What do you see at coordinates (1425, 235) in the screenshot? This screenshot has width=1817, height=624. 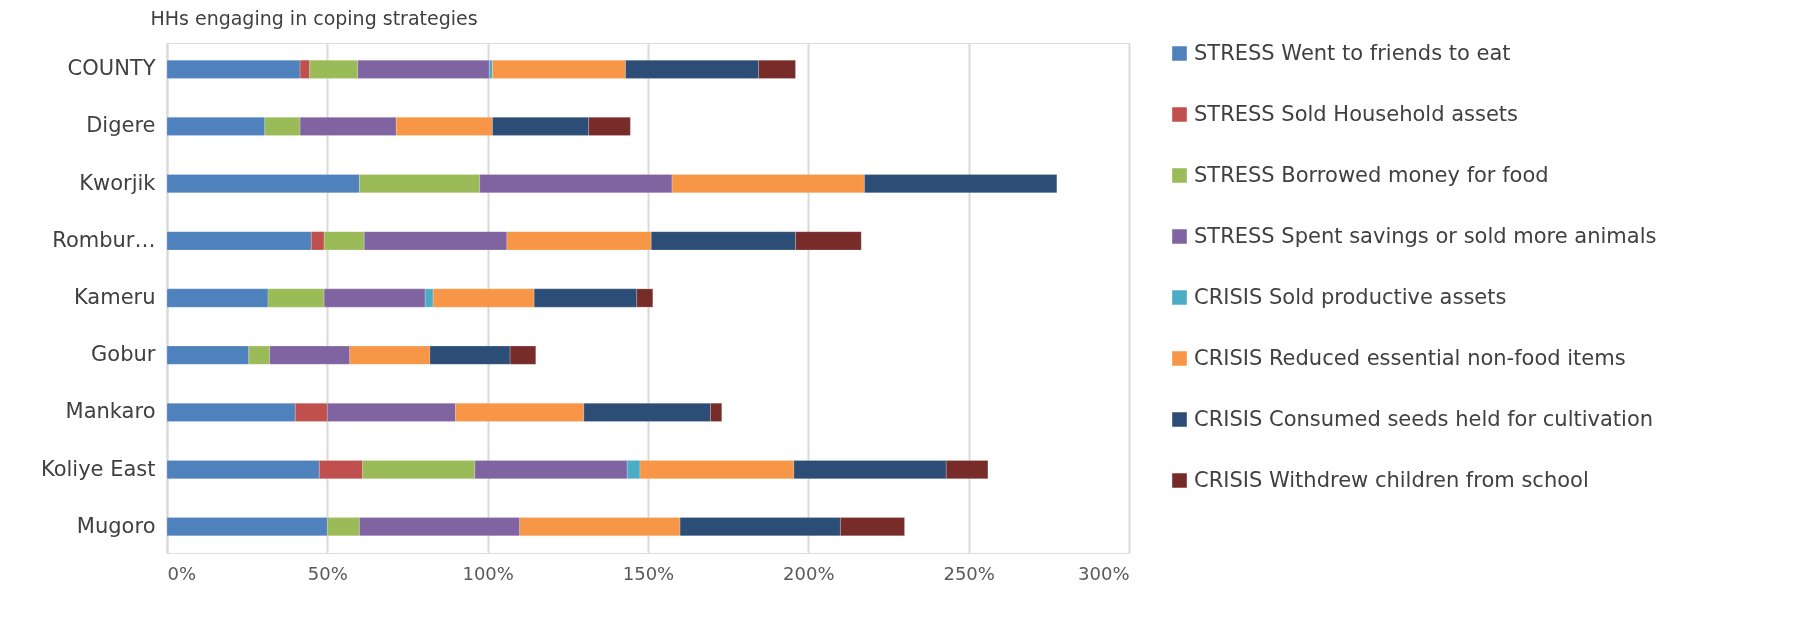 I see `legend-label: STRESS Spent savings or sold more animals` at bounding box center [1425, 235].